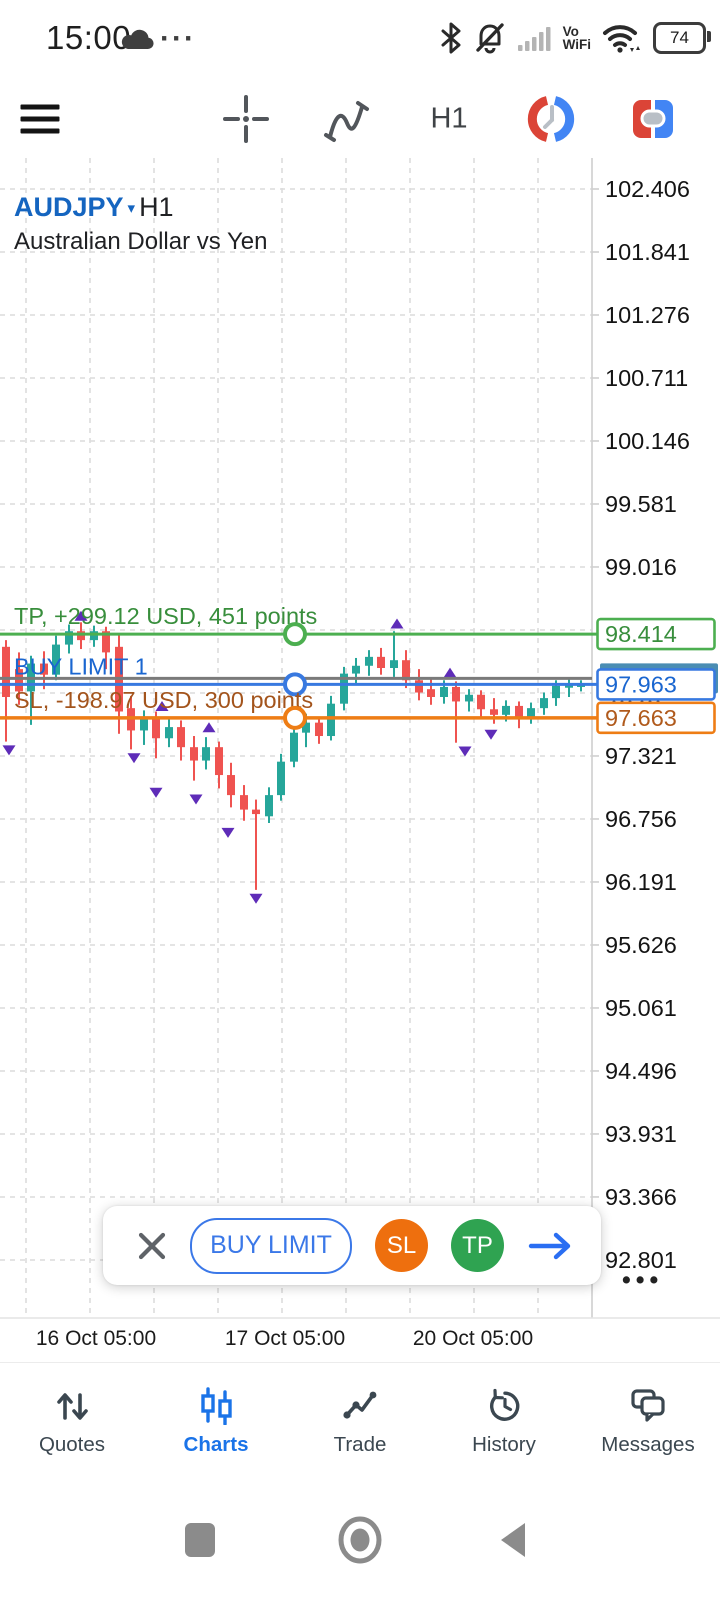 The image size is (720, 1600). Describe the element at coordinates (401, 1245) in the screenshot. I see `sl-button: SL` at that location.